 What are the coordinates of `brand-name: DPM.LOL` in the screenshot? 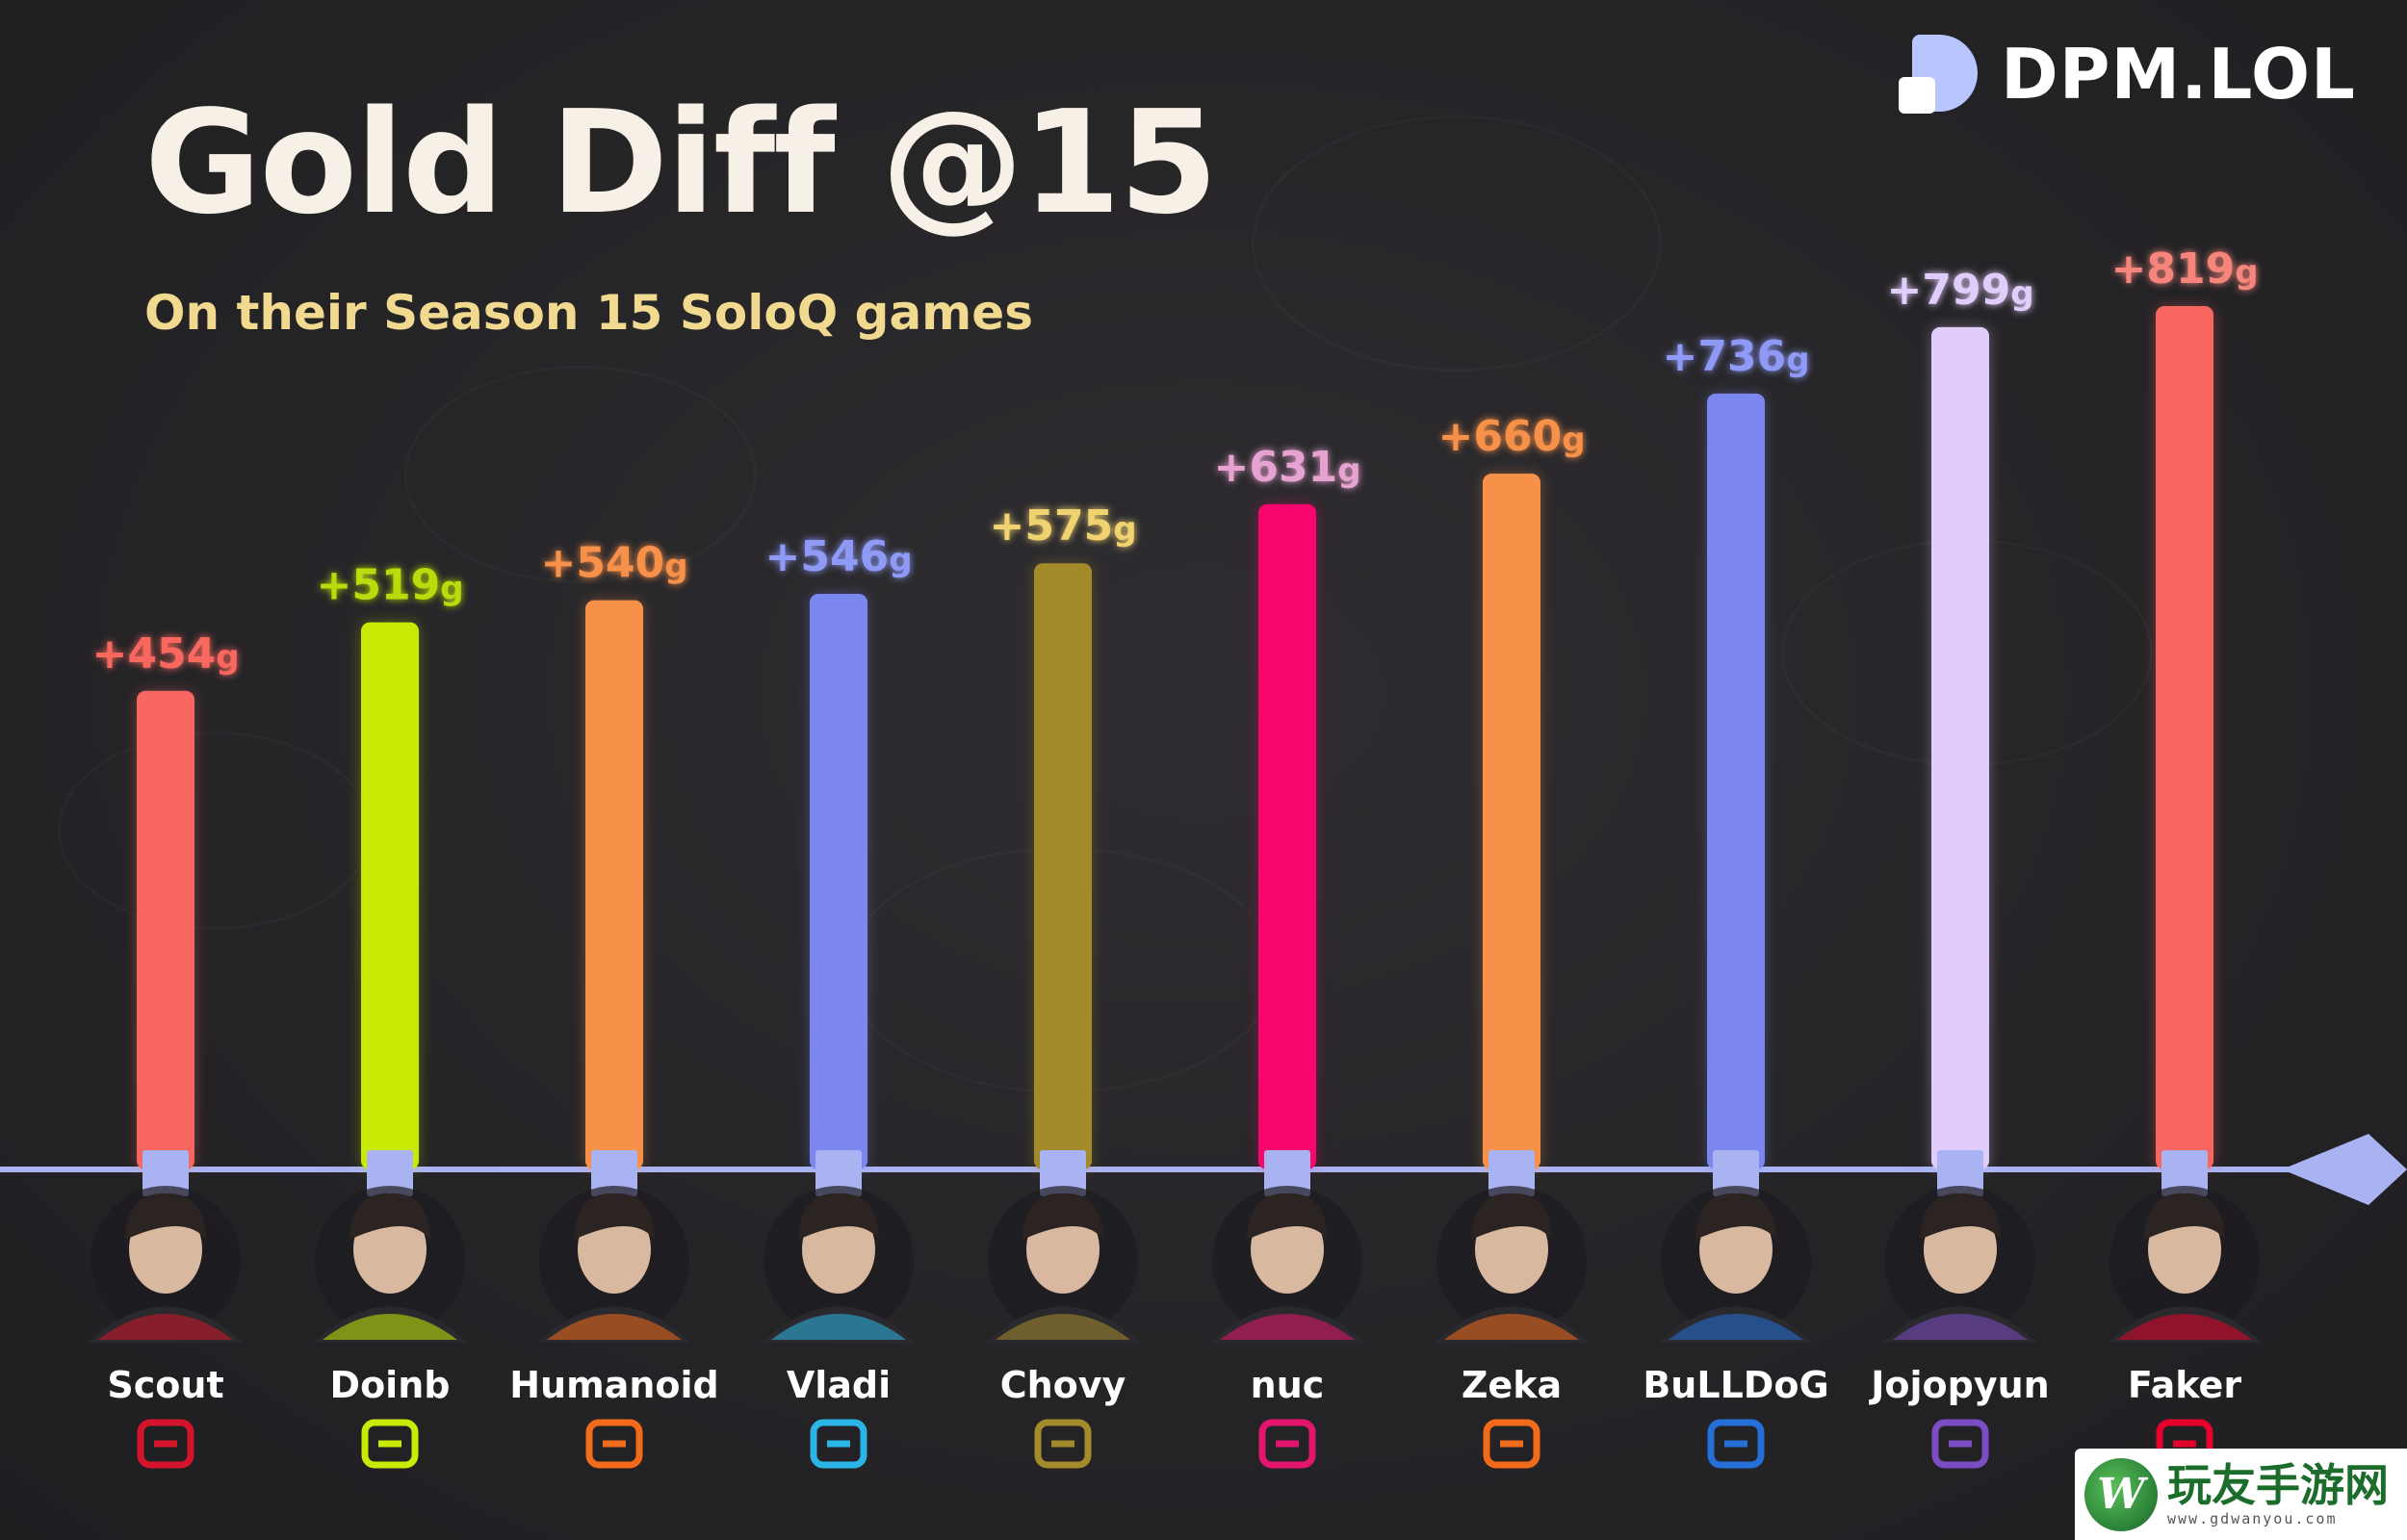 It's located at (2178, 74).